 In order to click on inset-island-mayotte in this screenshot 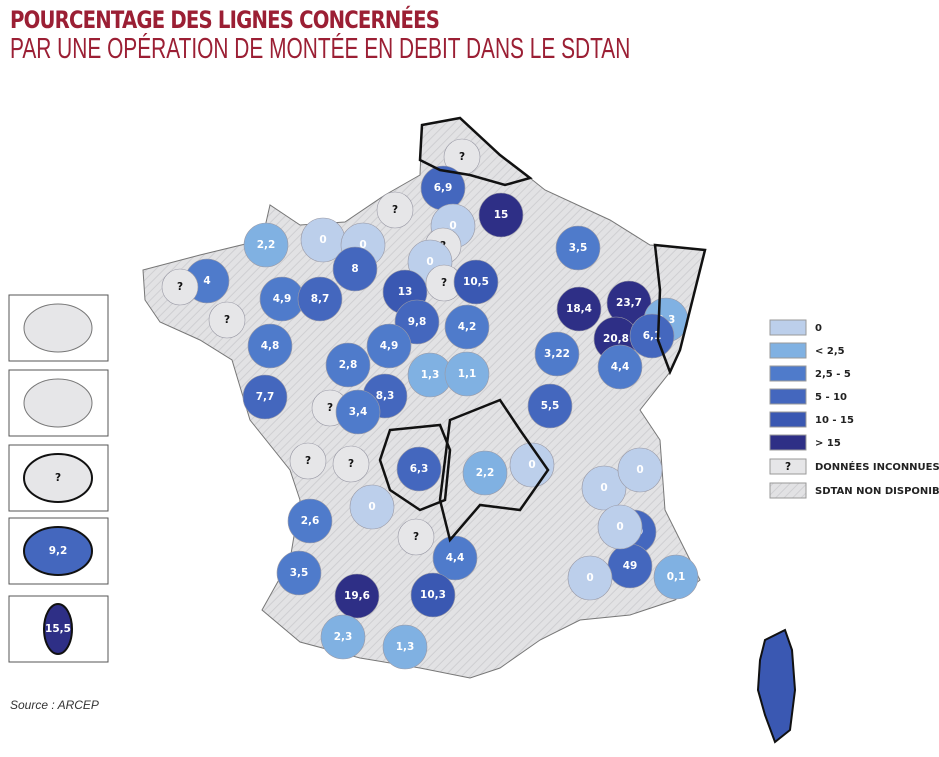, I will do `click(58, 629)`.